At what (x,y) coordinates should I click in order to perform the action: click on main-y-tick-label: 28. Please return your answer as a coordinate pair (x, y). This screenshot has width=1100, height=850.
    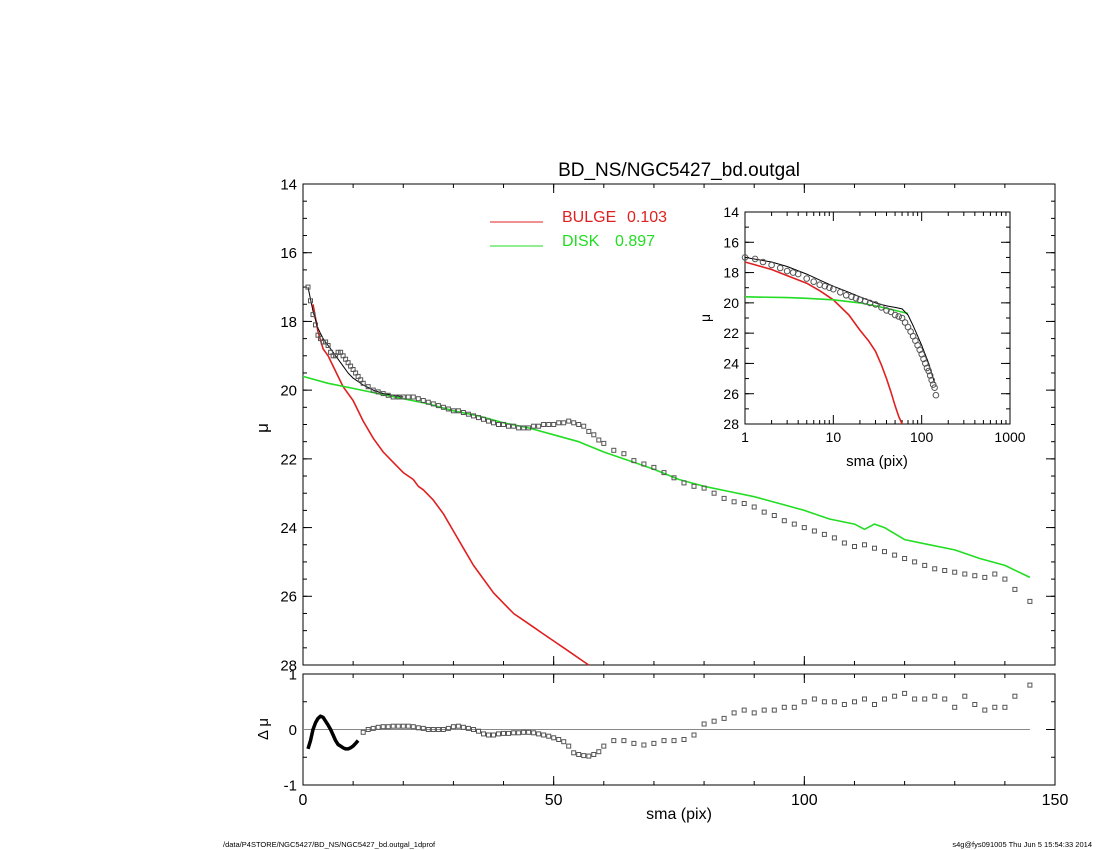
    Looking at the image, I should click on (288, 665).